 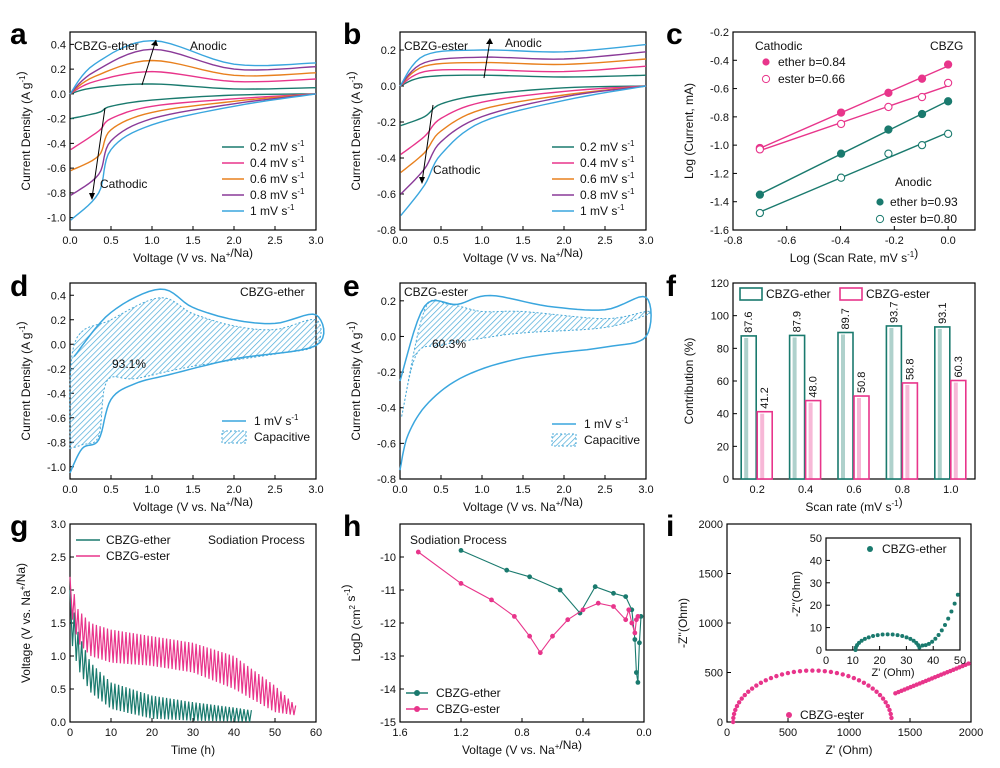 I want to click on panel-f-bar, so click(x=765, y=445).